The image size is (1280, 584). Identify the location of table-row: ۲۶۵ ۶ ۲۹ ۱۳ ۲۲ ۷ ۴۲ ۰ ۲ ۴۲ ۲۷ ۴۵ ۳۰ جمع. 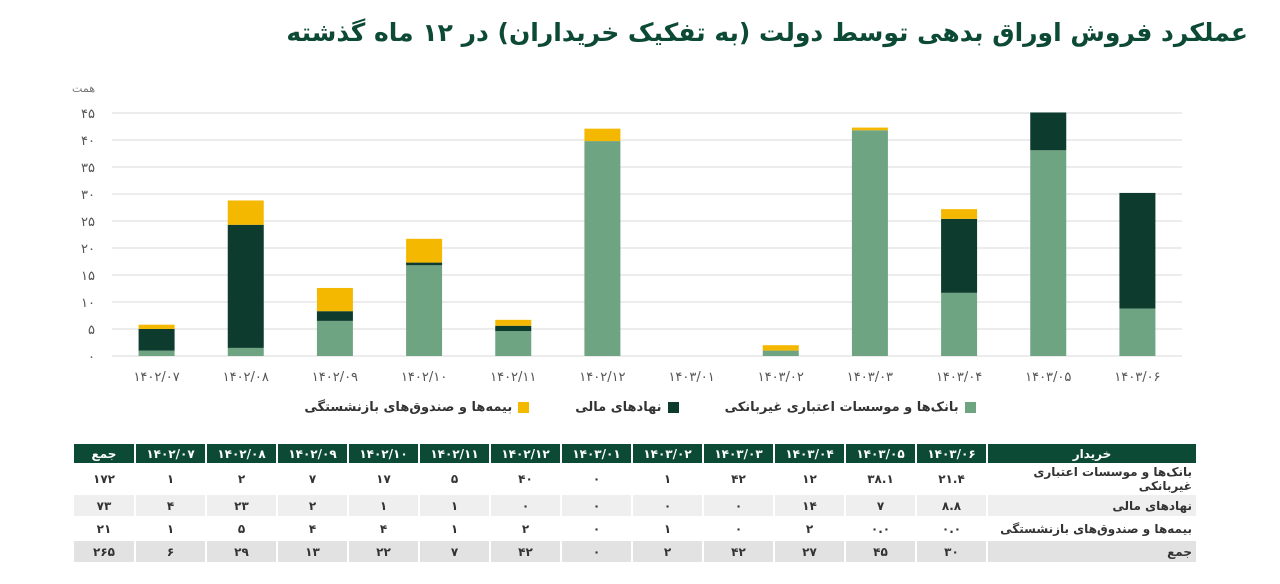
(635, 551).